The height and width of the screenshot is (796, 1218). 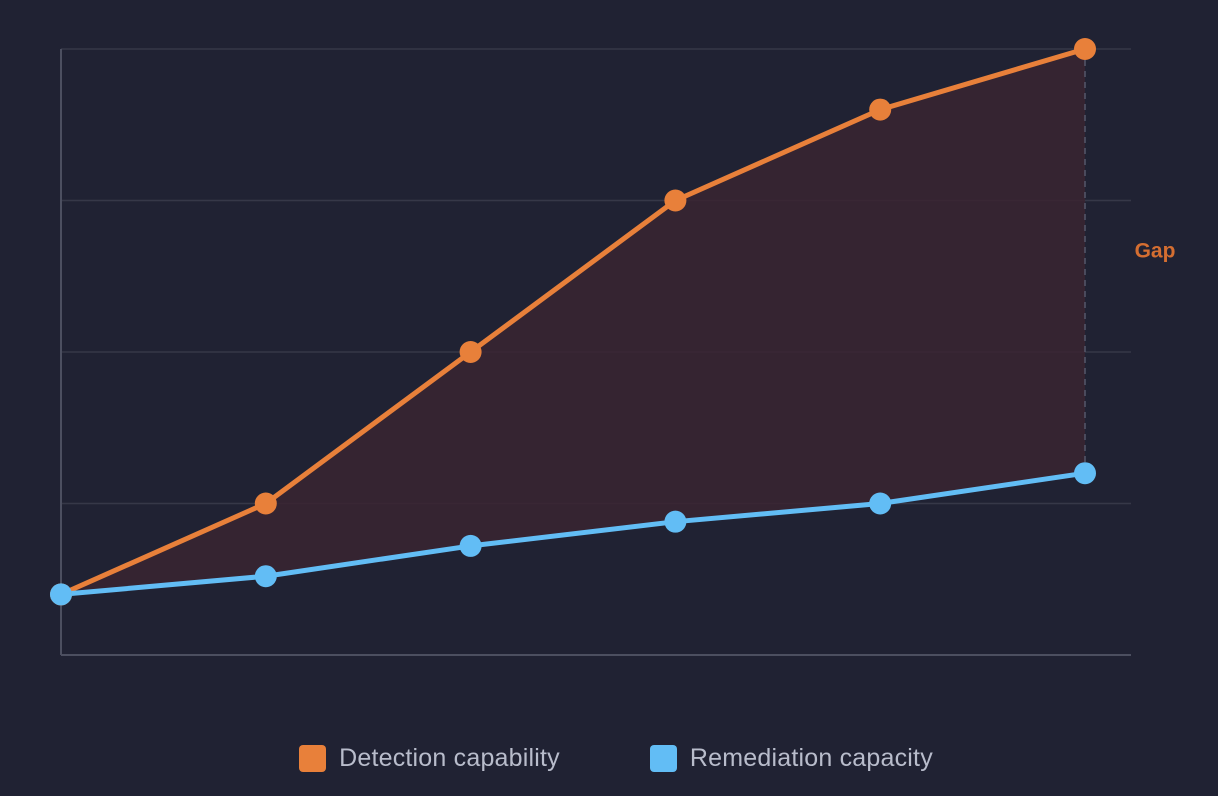 I want to click on legend-swatch-remediation, so click(x=663, y=758).